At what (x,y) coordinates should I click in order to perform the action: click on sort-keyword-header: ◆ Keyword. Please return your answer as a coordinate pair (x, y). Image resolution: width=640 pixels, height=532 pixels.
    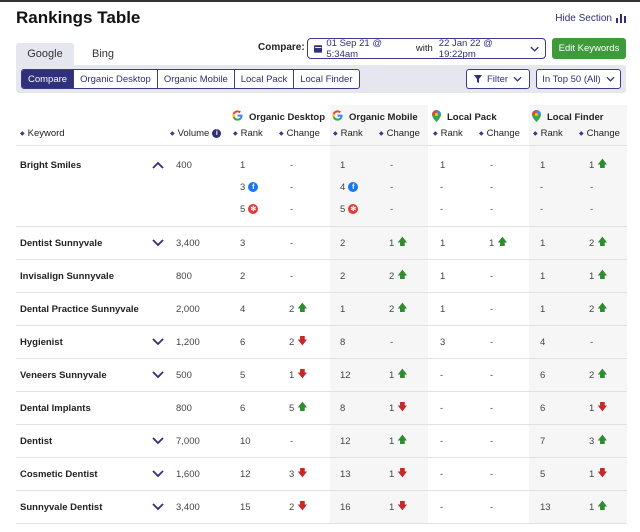
    Looking at the image, I should click on (42, 133).